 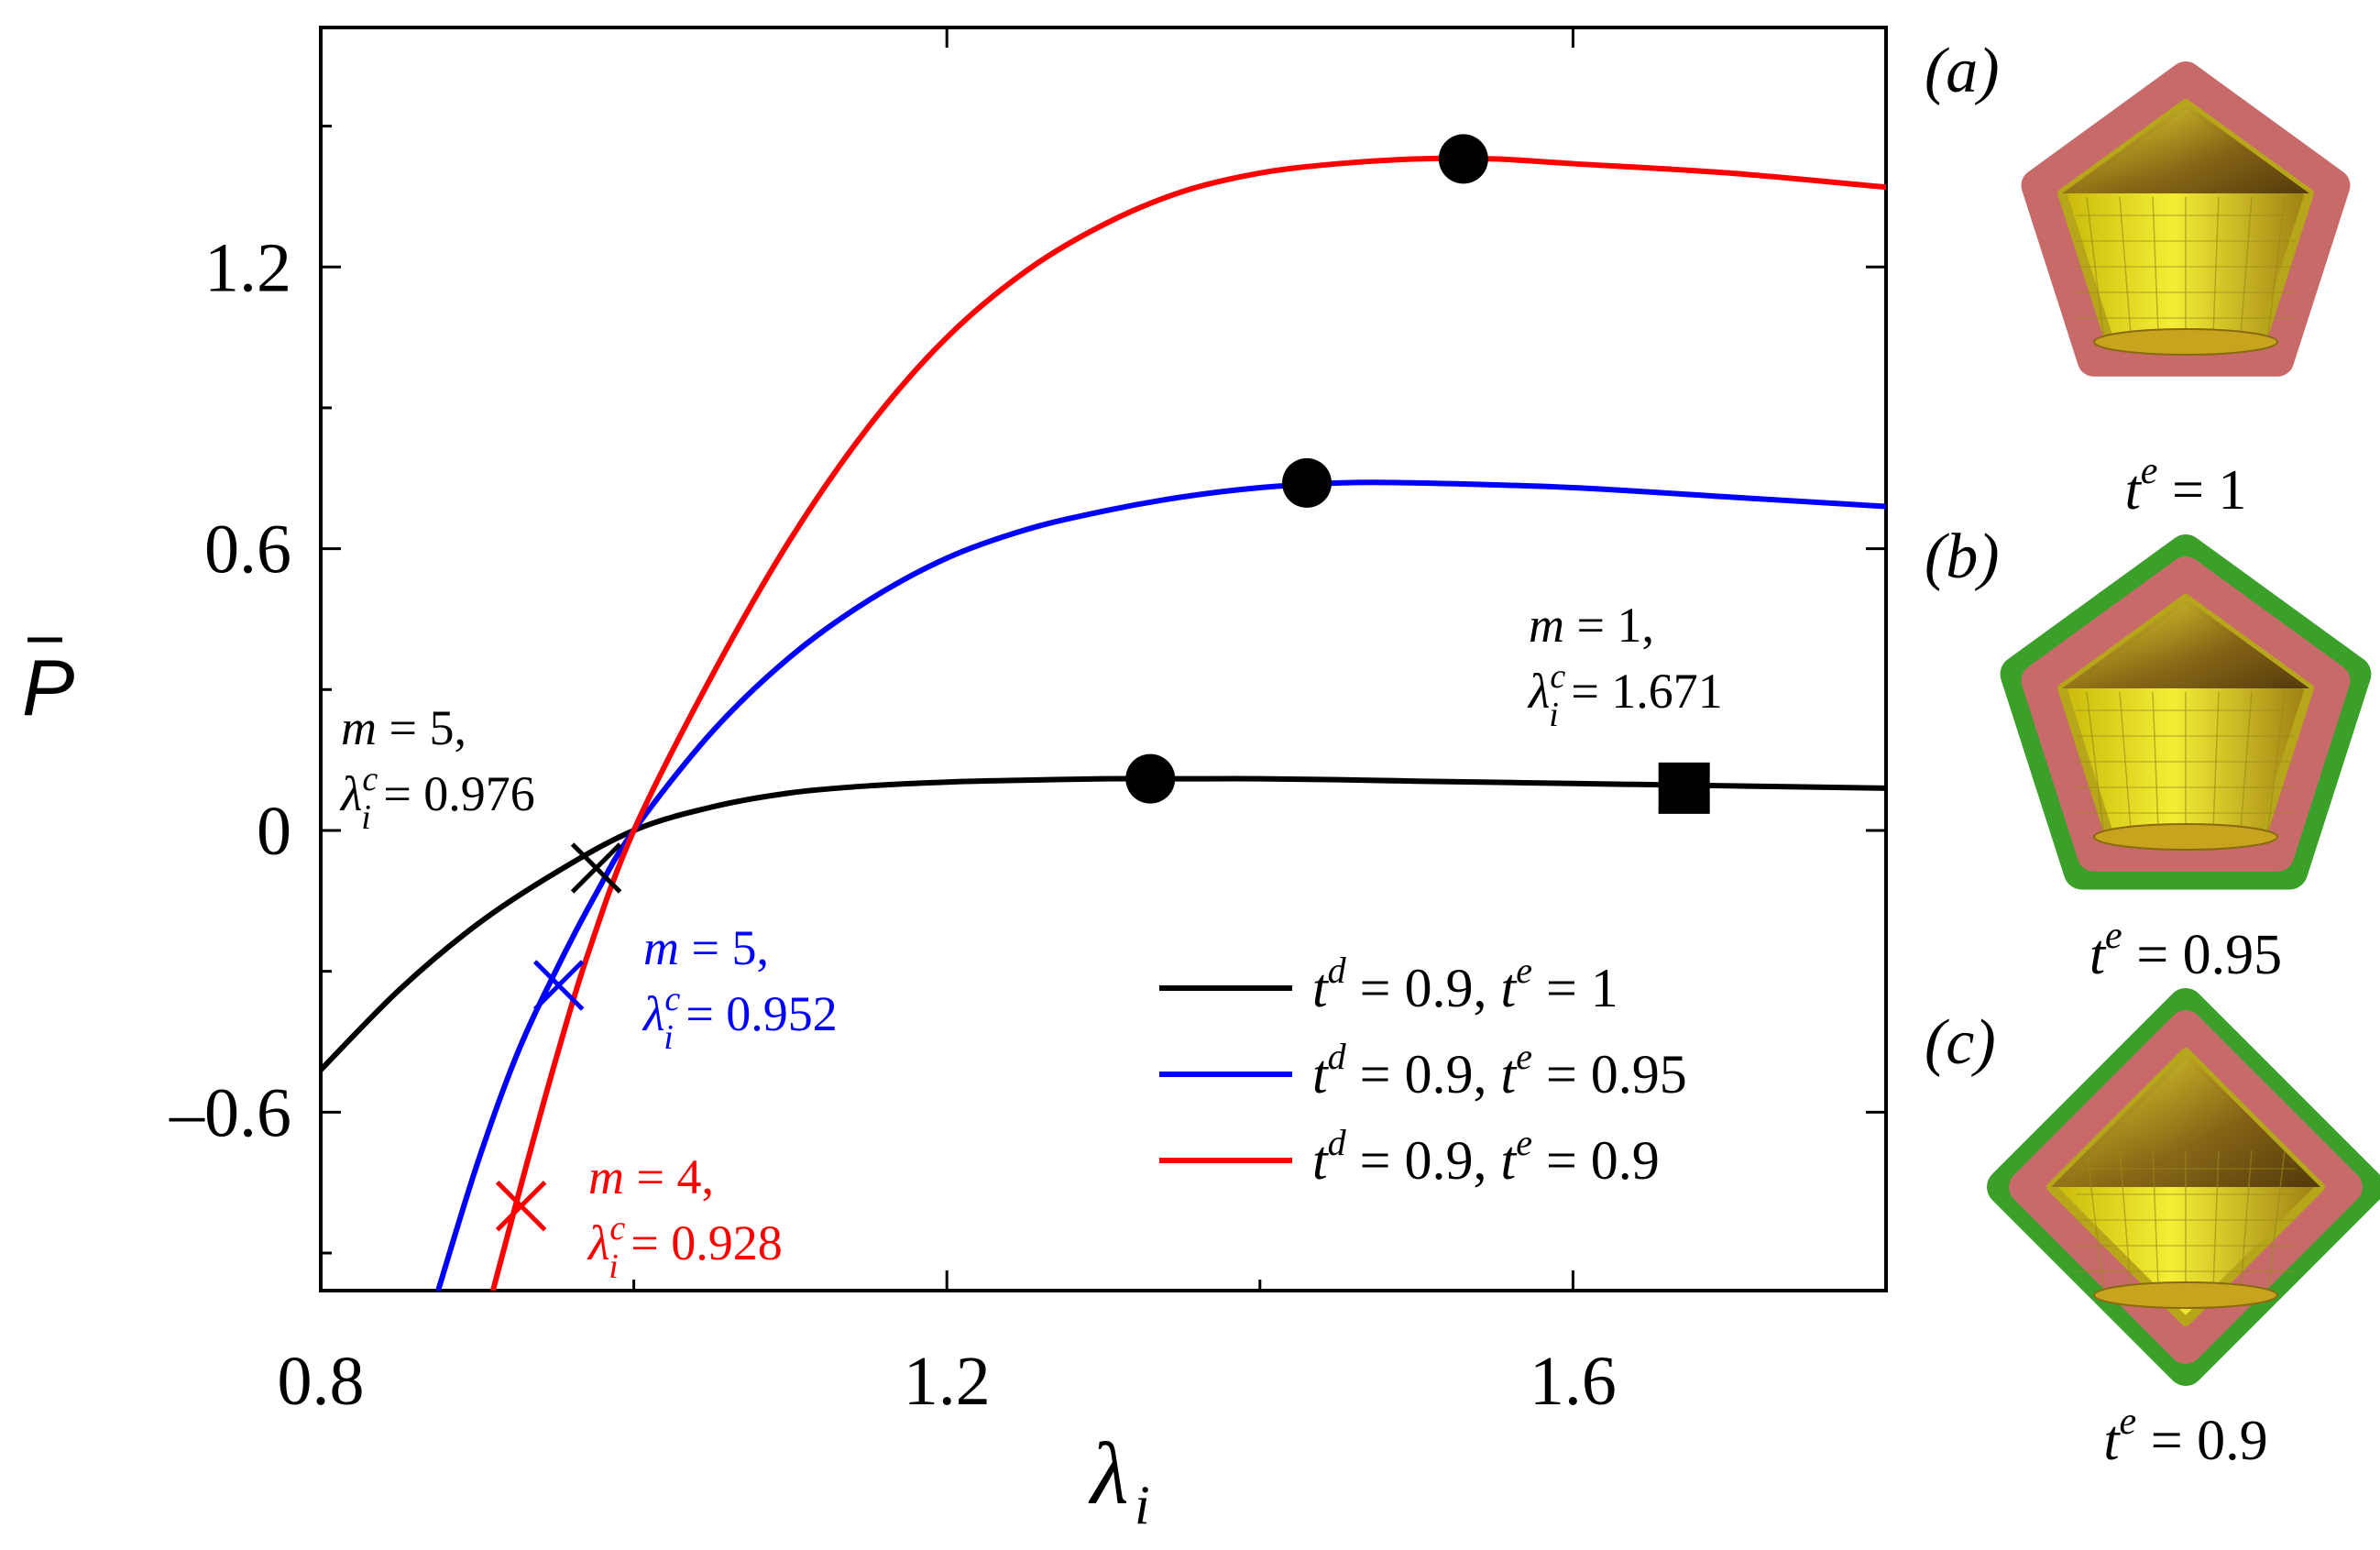 What do you see at coordinates (1591, 625) in the screenshot?
I see `annotation-mode: m = 1,` at bounding box center [1591, 625].